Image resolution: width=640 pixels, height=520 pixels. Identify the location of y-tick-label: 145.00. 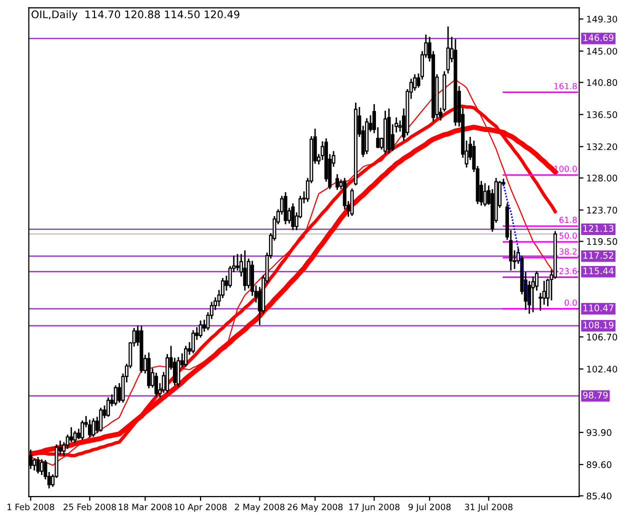
(602, 51).